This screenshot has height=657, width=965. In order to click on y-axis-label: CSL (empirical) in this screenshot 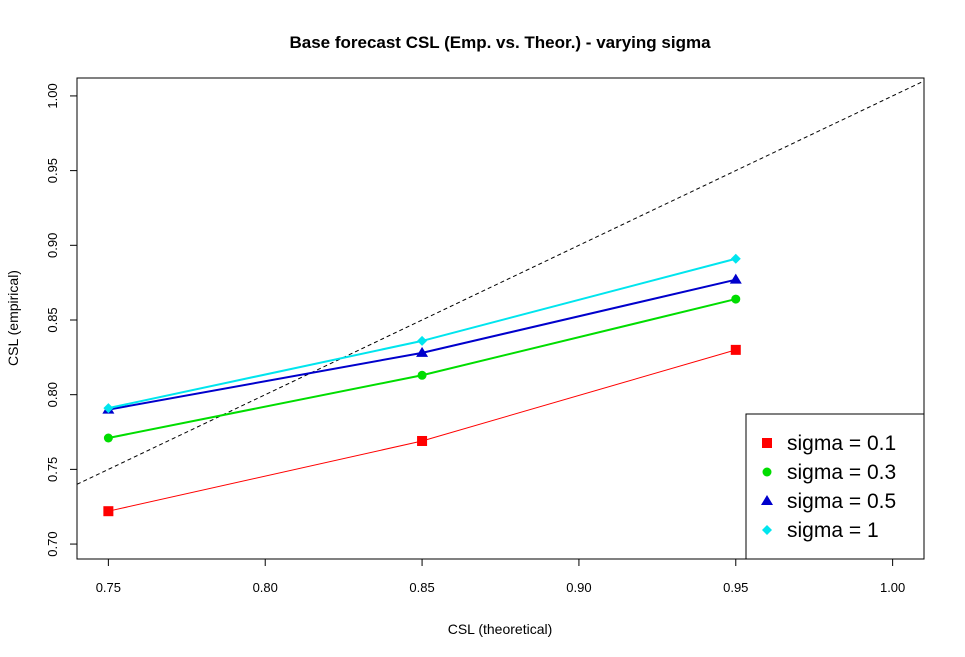, I will do `click(13, 318)`.